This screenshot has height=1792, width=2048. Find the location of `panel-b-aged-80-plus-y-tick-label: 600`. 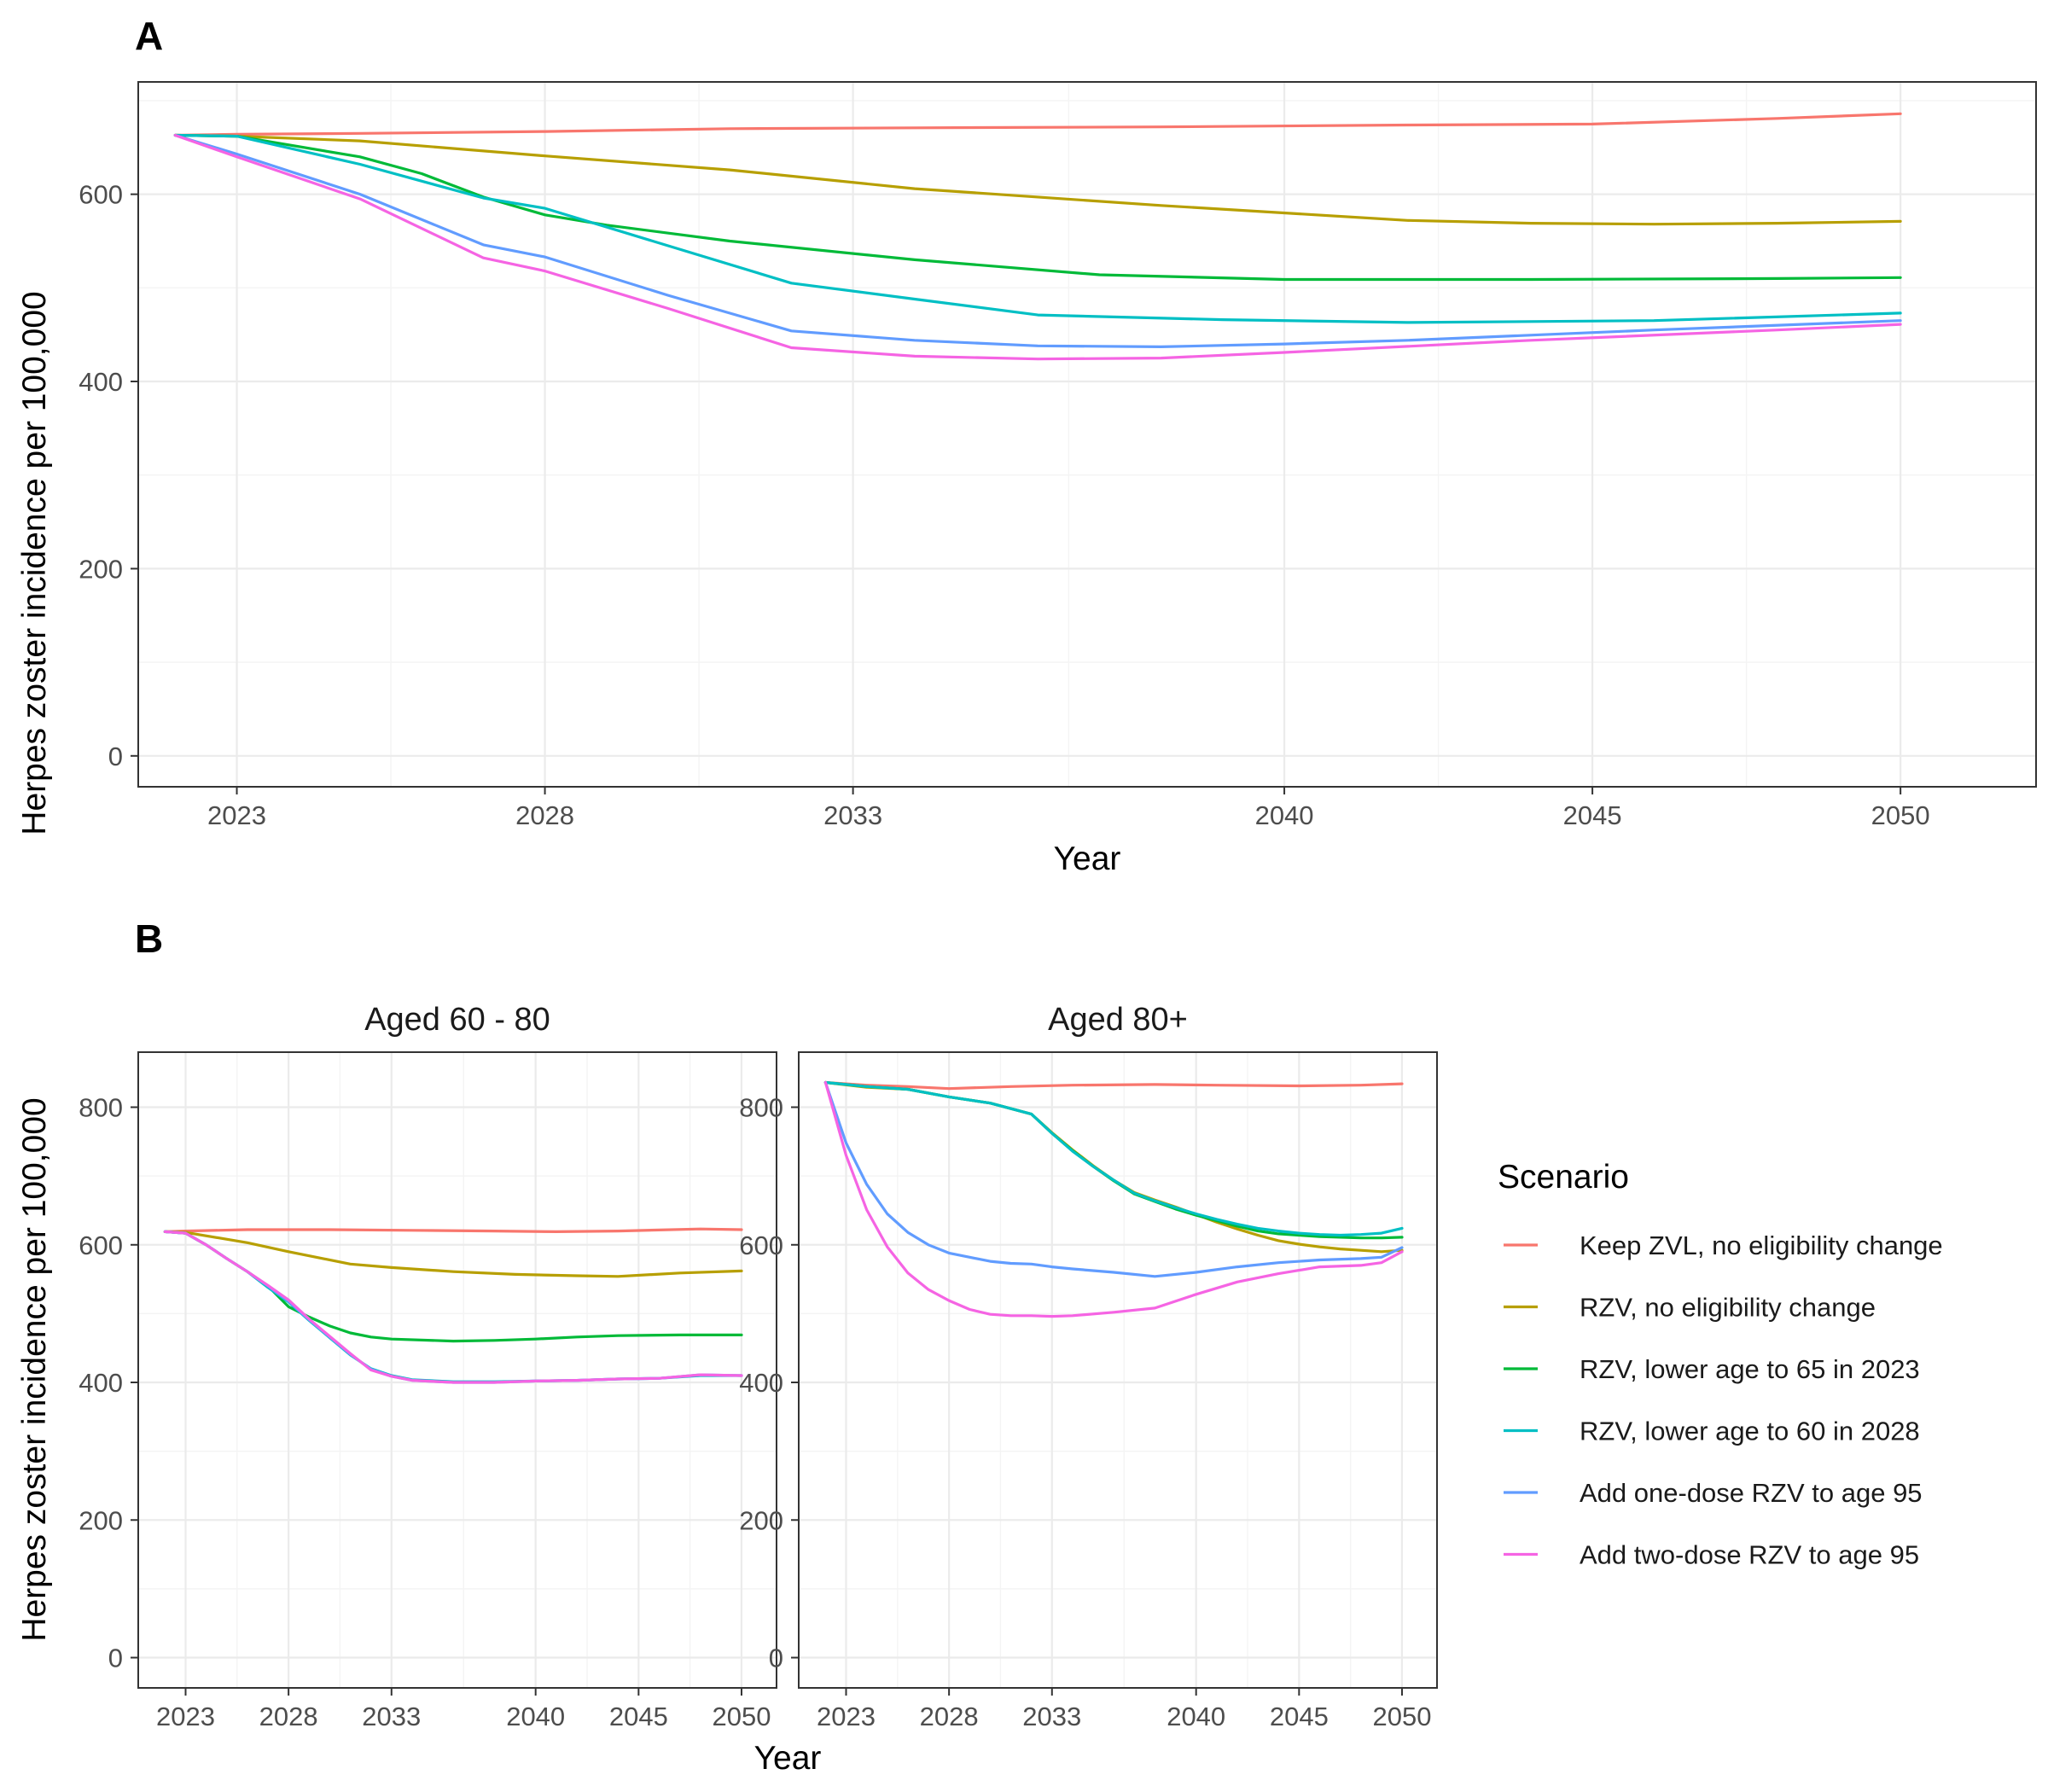

panel-b-aged-80-plus-y-tick-label: 600 is located at coordinates (761, 1245).